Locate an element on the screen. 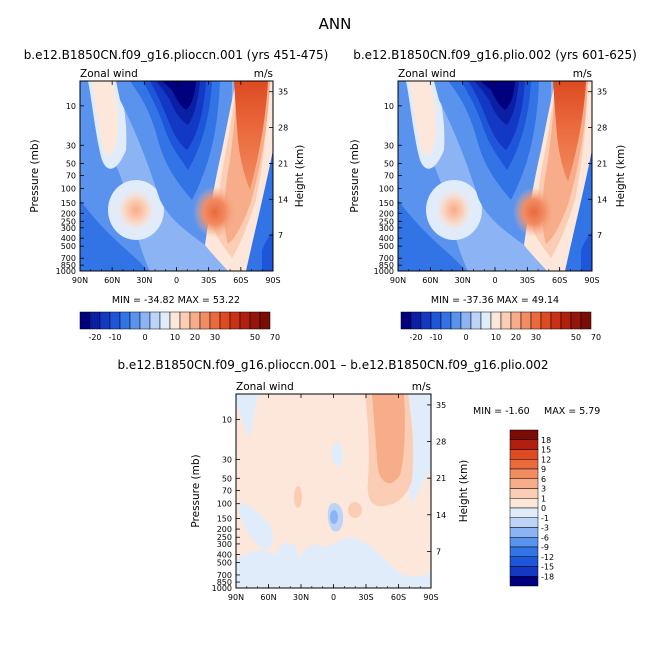 This screenshot has height=671, width=671. panel-a-y-tick-label: 850 is located at coordinates (68, 265).